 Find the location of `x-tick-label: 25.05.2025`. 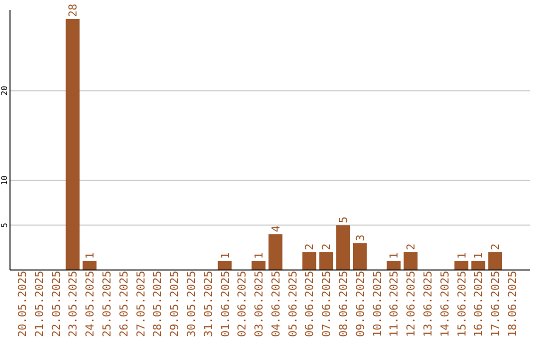

x-tick-label: 25.05.2025 is located at coordinates (107, 303).